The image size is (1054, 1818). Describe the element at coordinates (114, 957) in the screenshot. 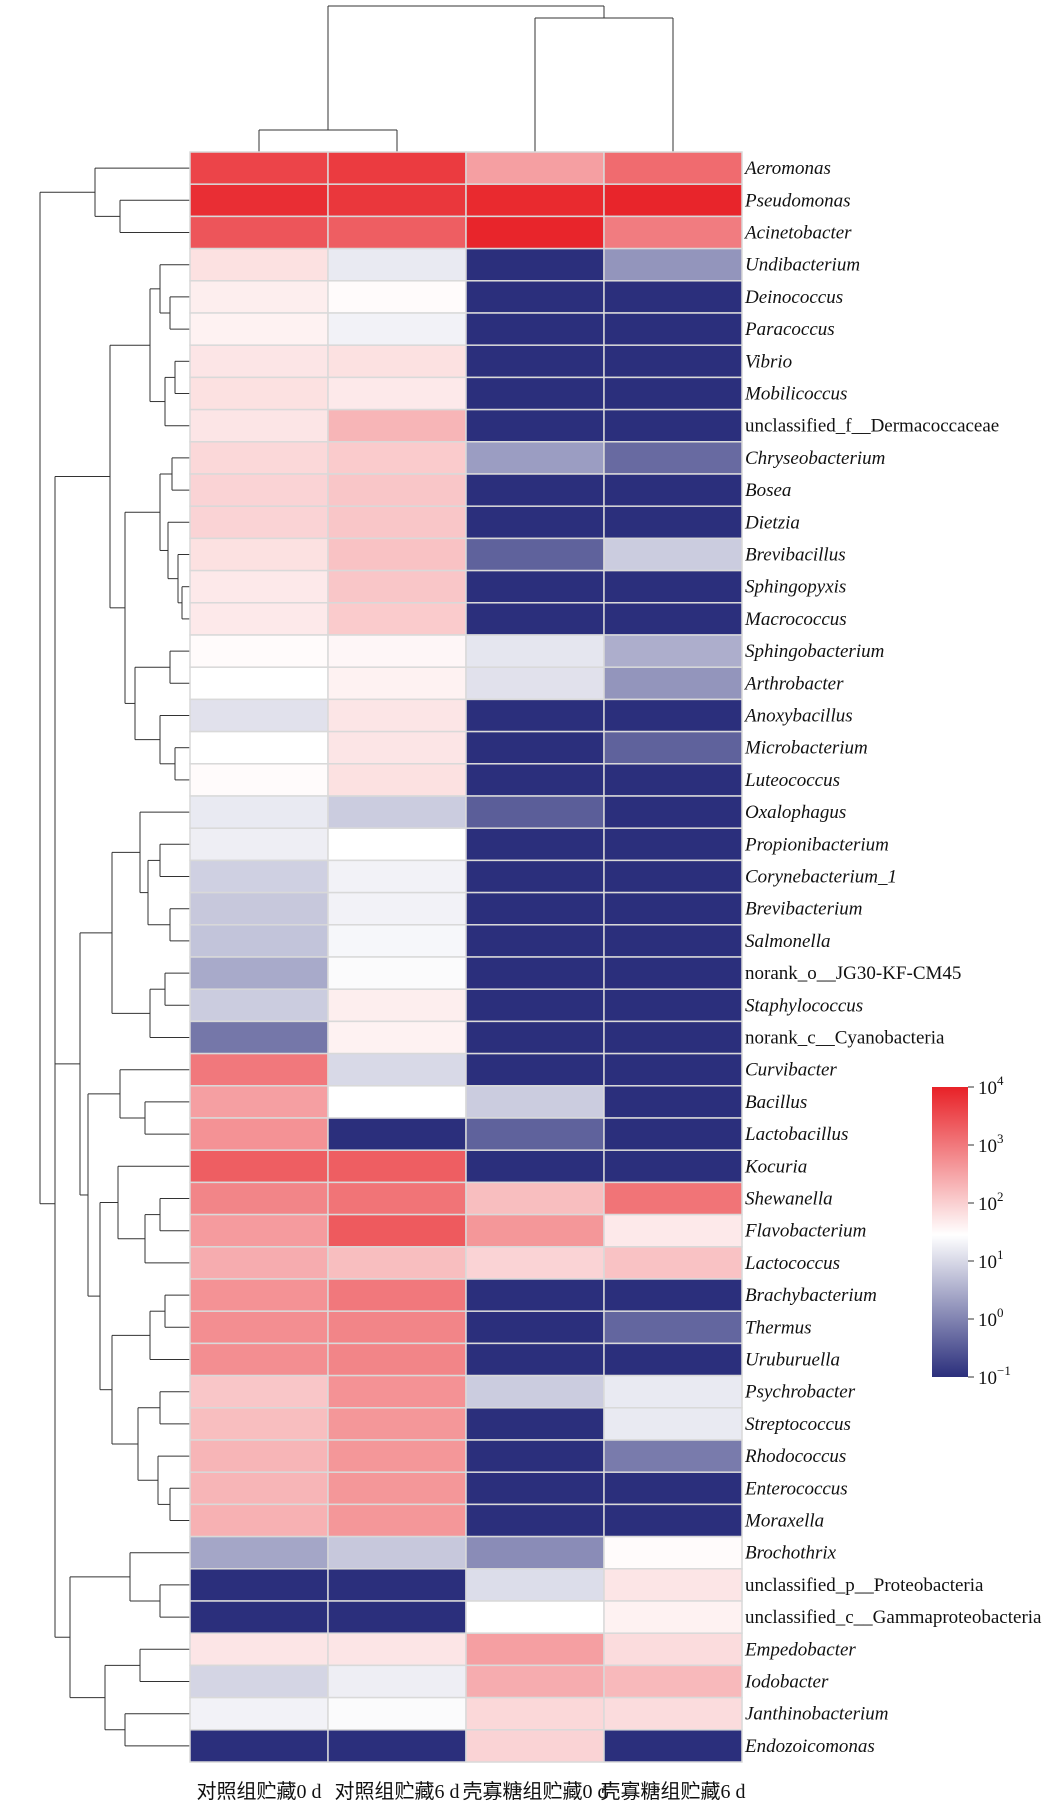

I see `row-dendrogram` at that location.